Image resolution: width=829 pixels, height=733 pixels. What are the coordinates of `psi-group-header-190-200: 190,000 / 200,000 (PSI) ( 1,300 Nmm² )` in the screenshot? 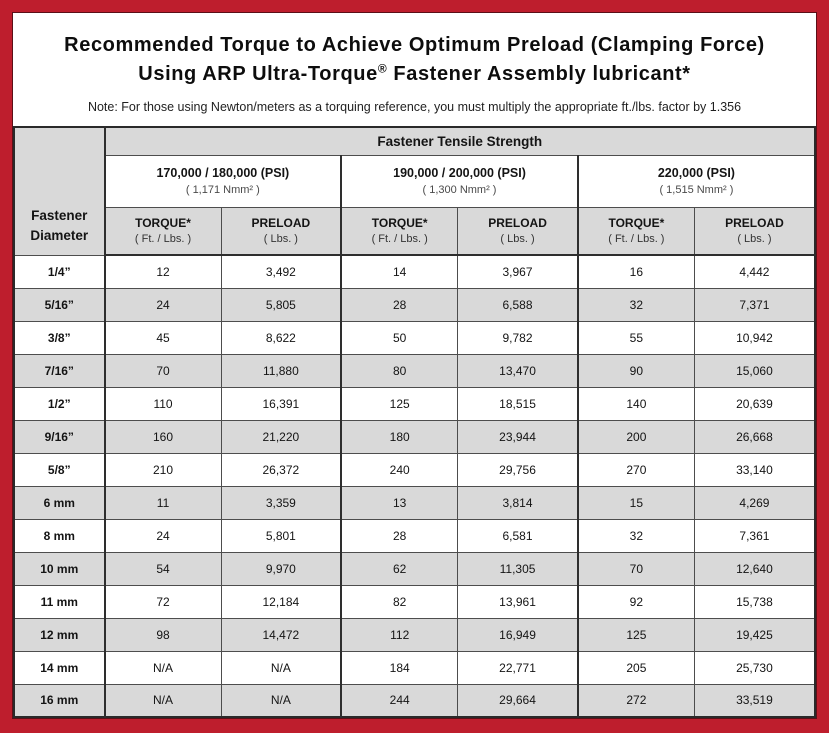 It's located at (459, 181).